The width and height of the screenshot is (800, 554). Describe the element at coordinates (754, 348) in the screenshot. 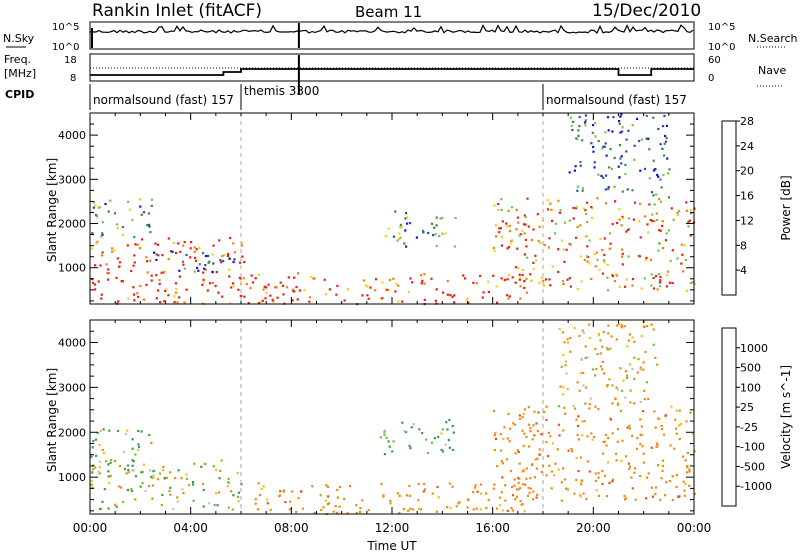

I see `colorbar-tick-label: 1000` at that location.